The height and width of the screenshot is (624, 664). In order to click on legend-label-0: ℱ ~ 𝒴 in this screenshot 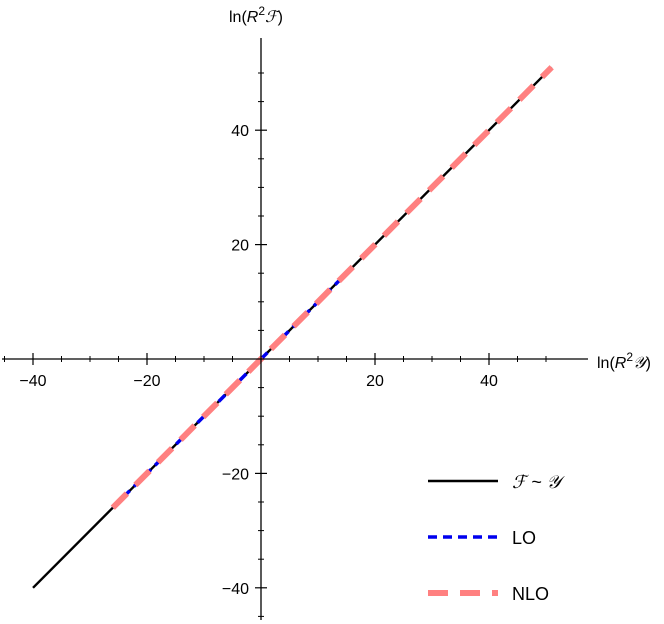, I will do `click(539, 482)`.